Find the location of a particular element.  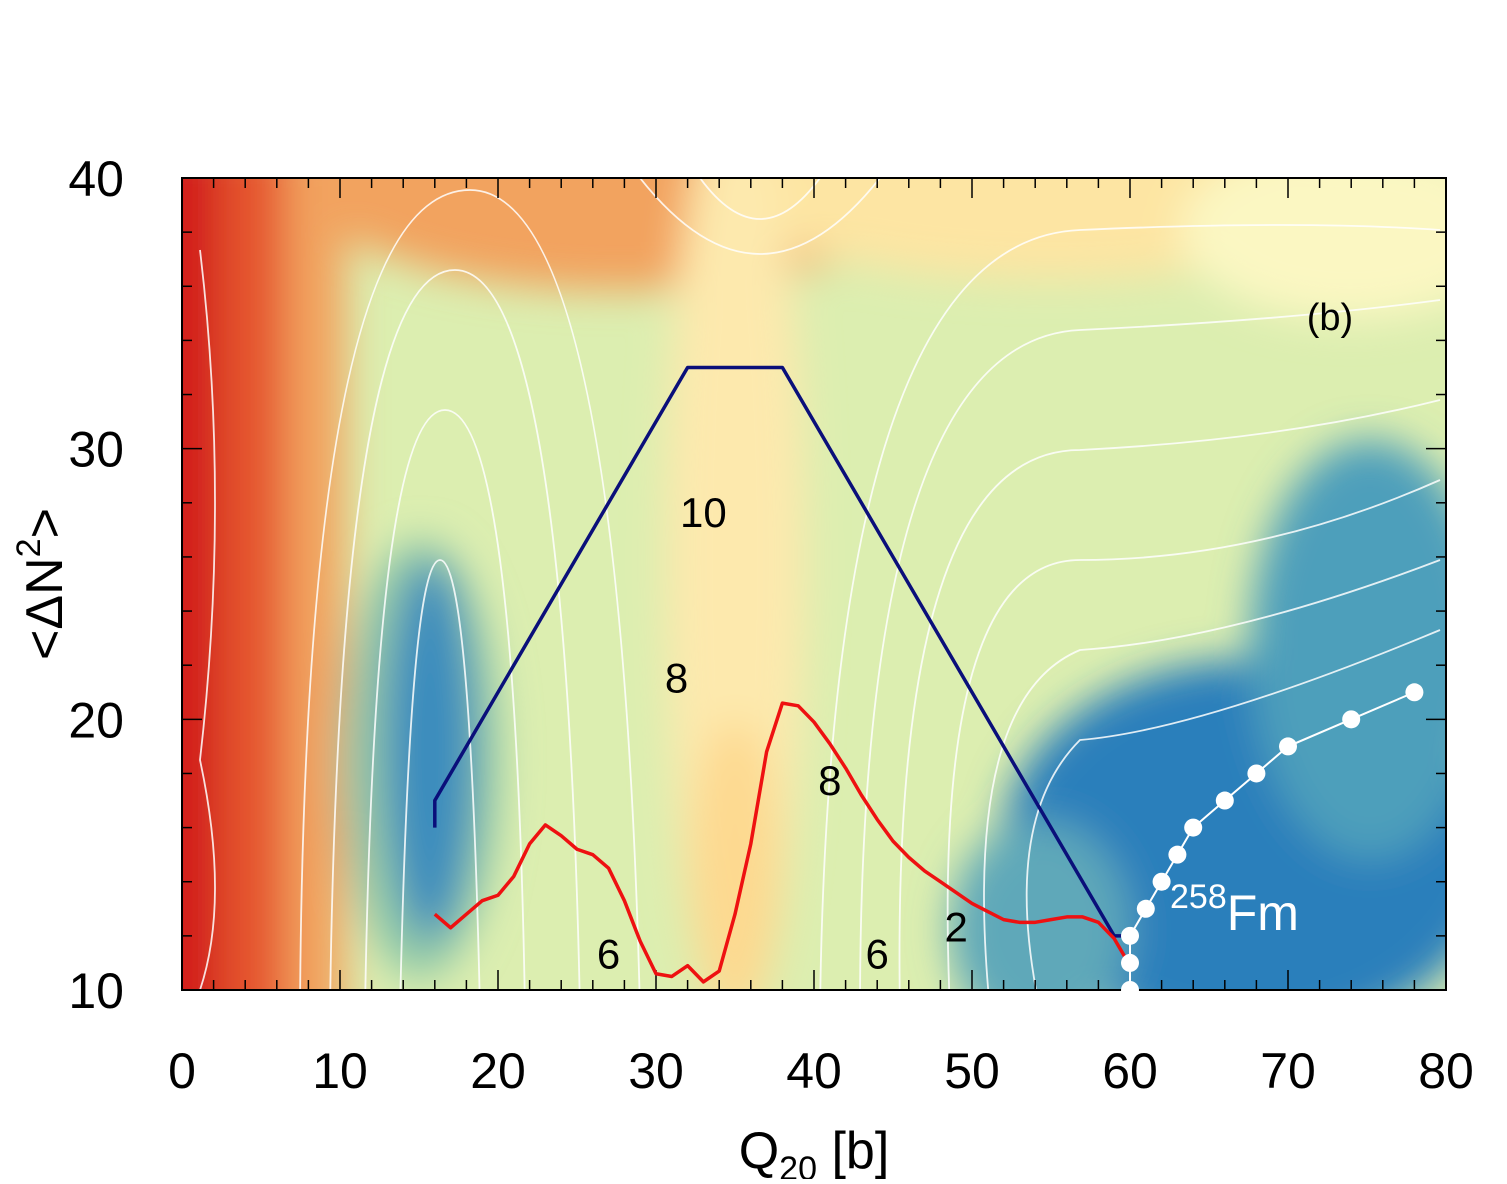

x-axis-title: Q20 [b] is located at coordinates (814, 1150).